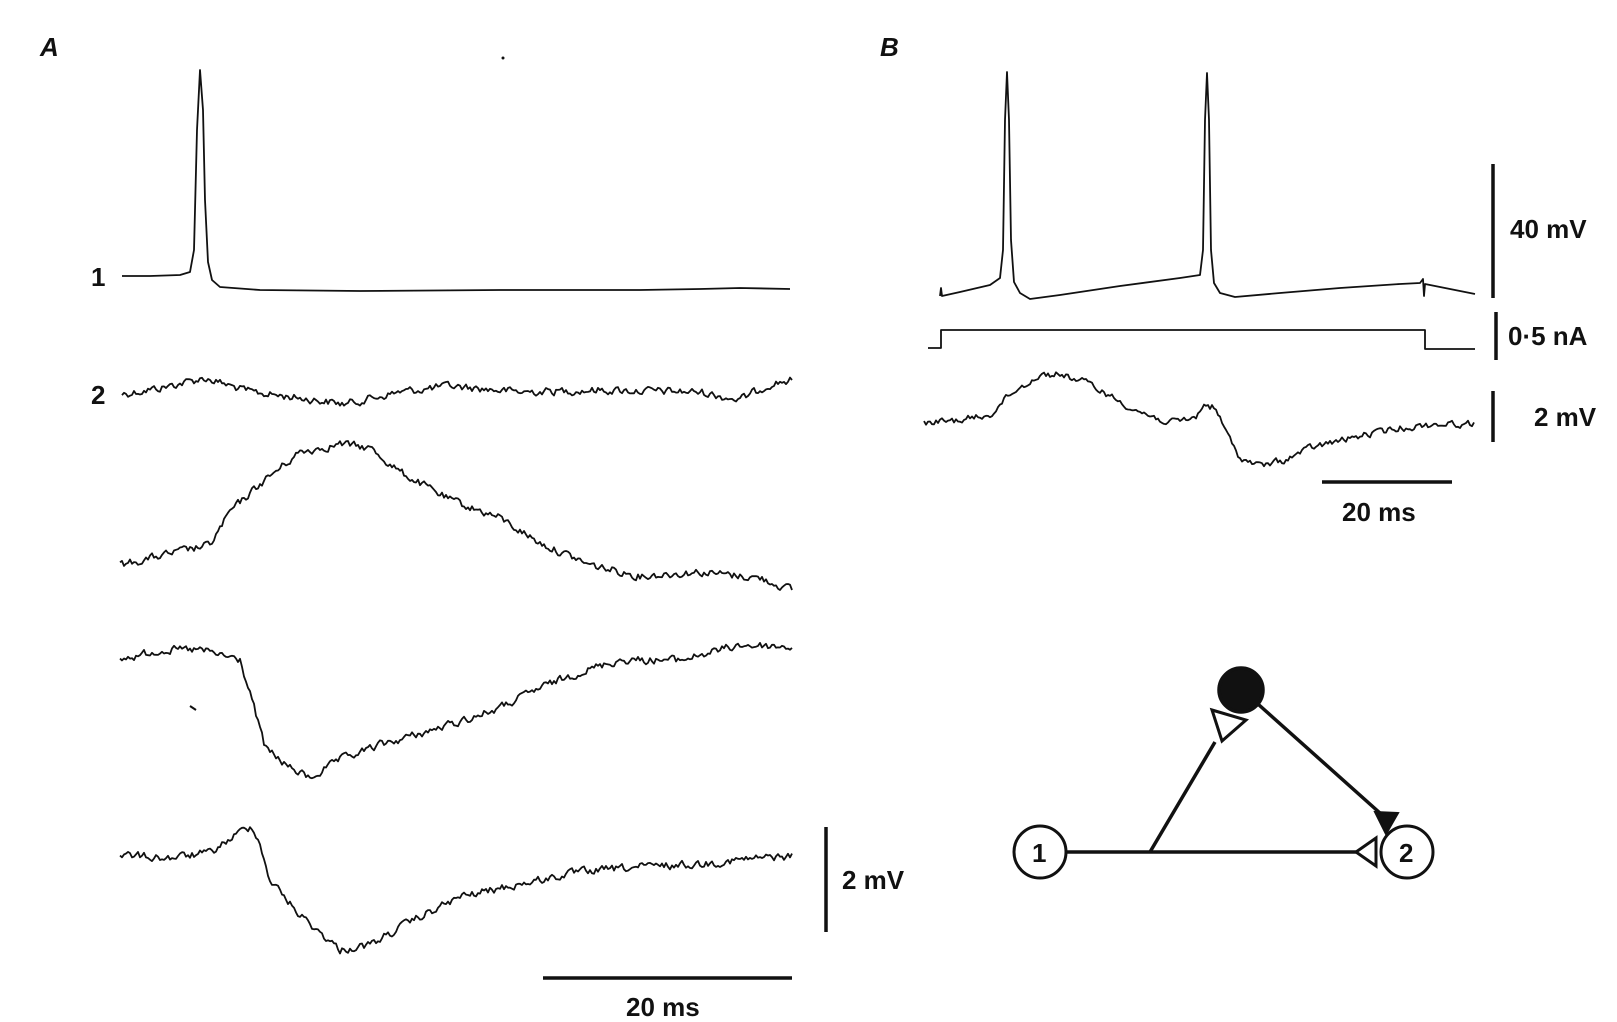  I want to click on trace-a5-biphasic-psp, so click(456, 890).